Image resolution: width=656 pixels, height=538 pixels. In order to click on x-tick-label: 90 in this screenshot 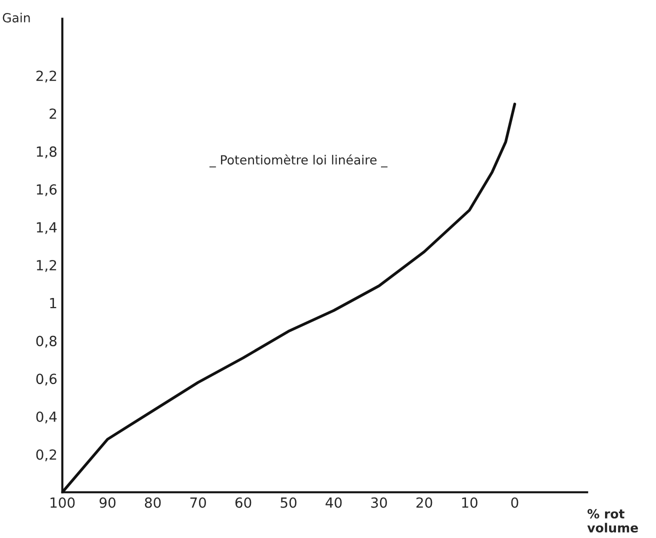, I will do `click(108, 502)`.